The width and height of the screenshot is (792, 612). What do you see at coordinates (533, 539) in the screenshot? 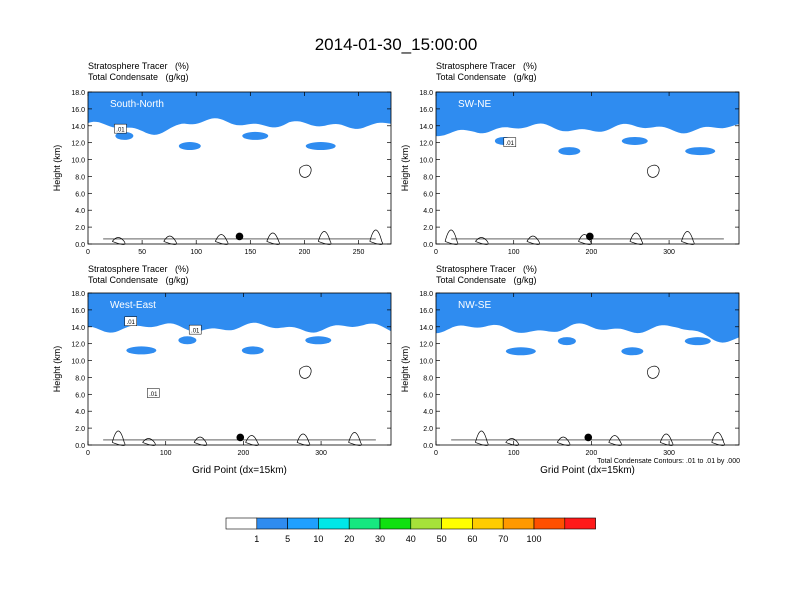
I see `colorbar-label: 100` at bounding box center [533, 539].